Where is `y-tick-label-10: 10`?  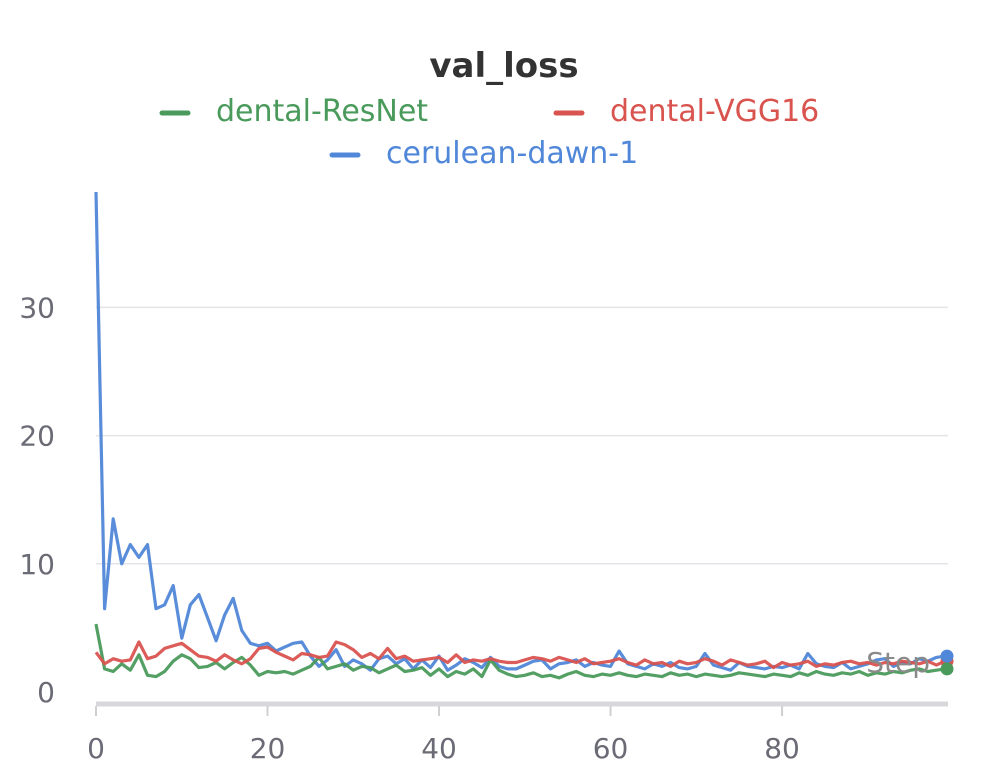
y-tick-label-10: 10 is located at coordinates (37, 564).